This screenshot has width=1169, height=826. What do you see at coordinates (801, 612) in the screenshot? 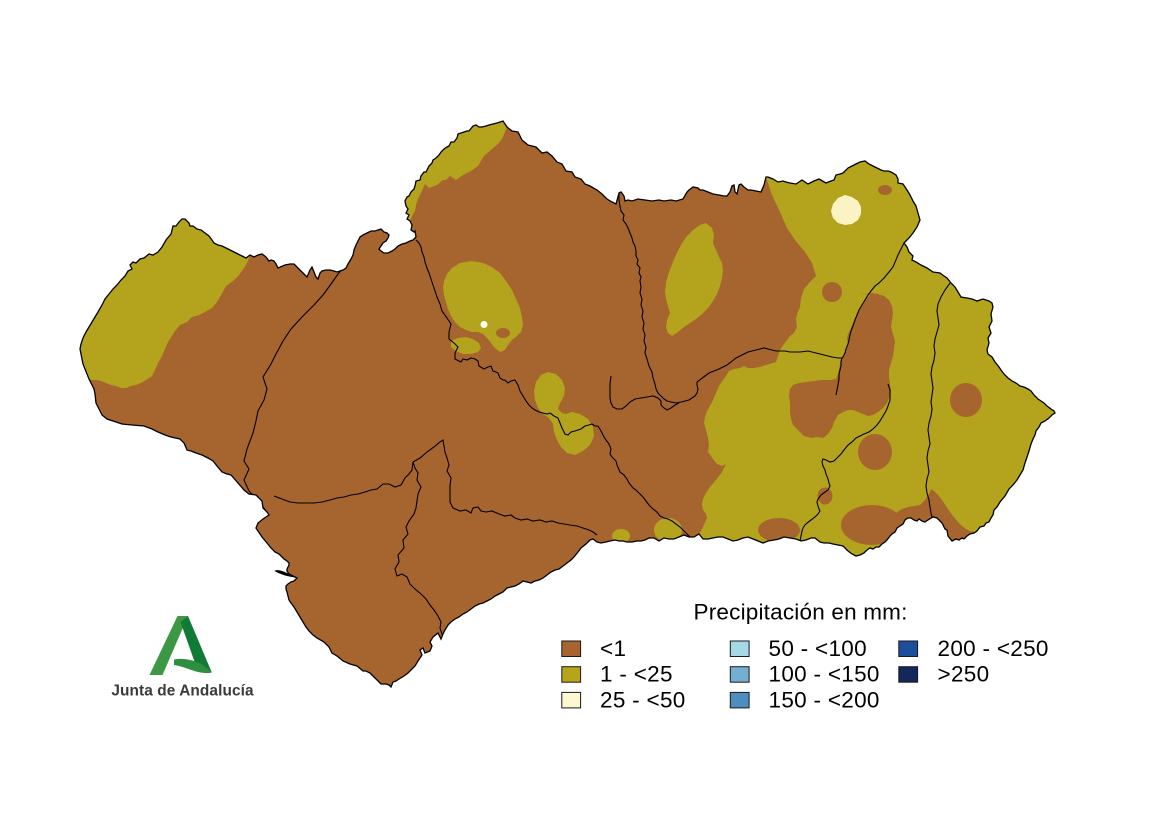
I see `svg-text: Precipitación en mm:` at bounding box center [801, 612].